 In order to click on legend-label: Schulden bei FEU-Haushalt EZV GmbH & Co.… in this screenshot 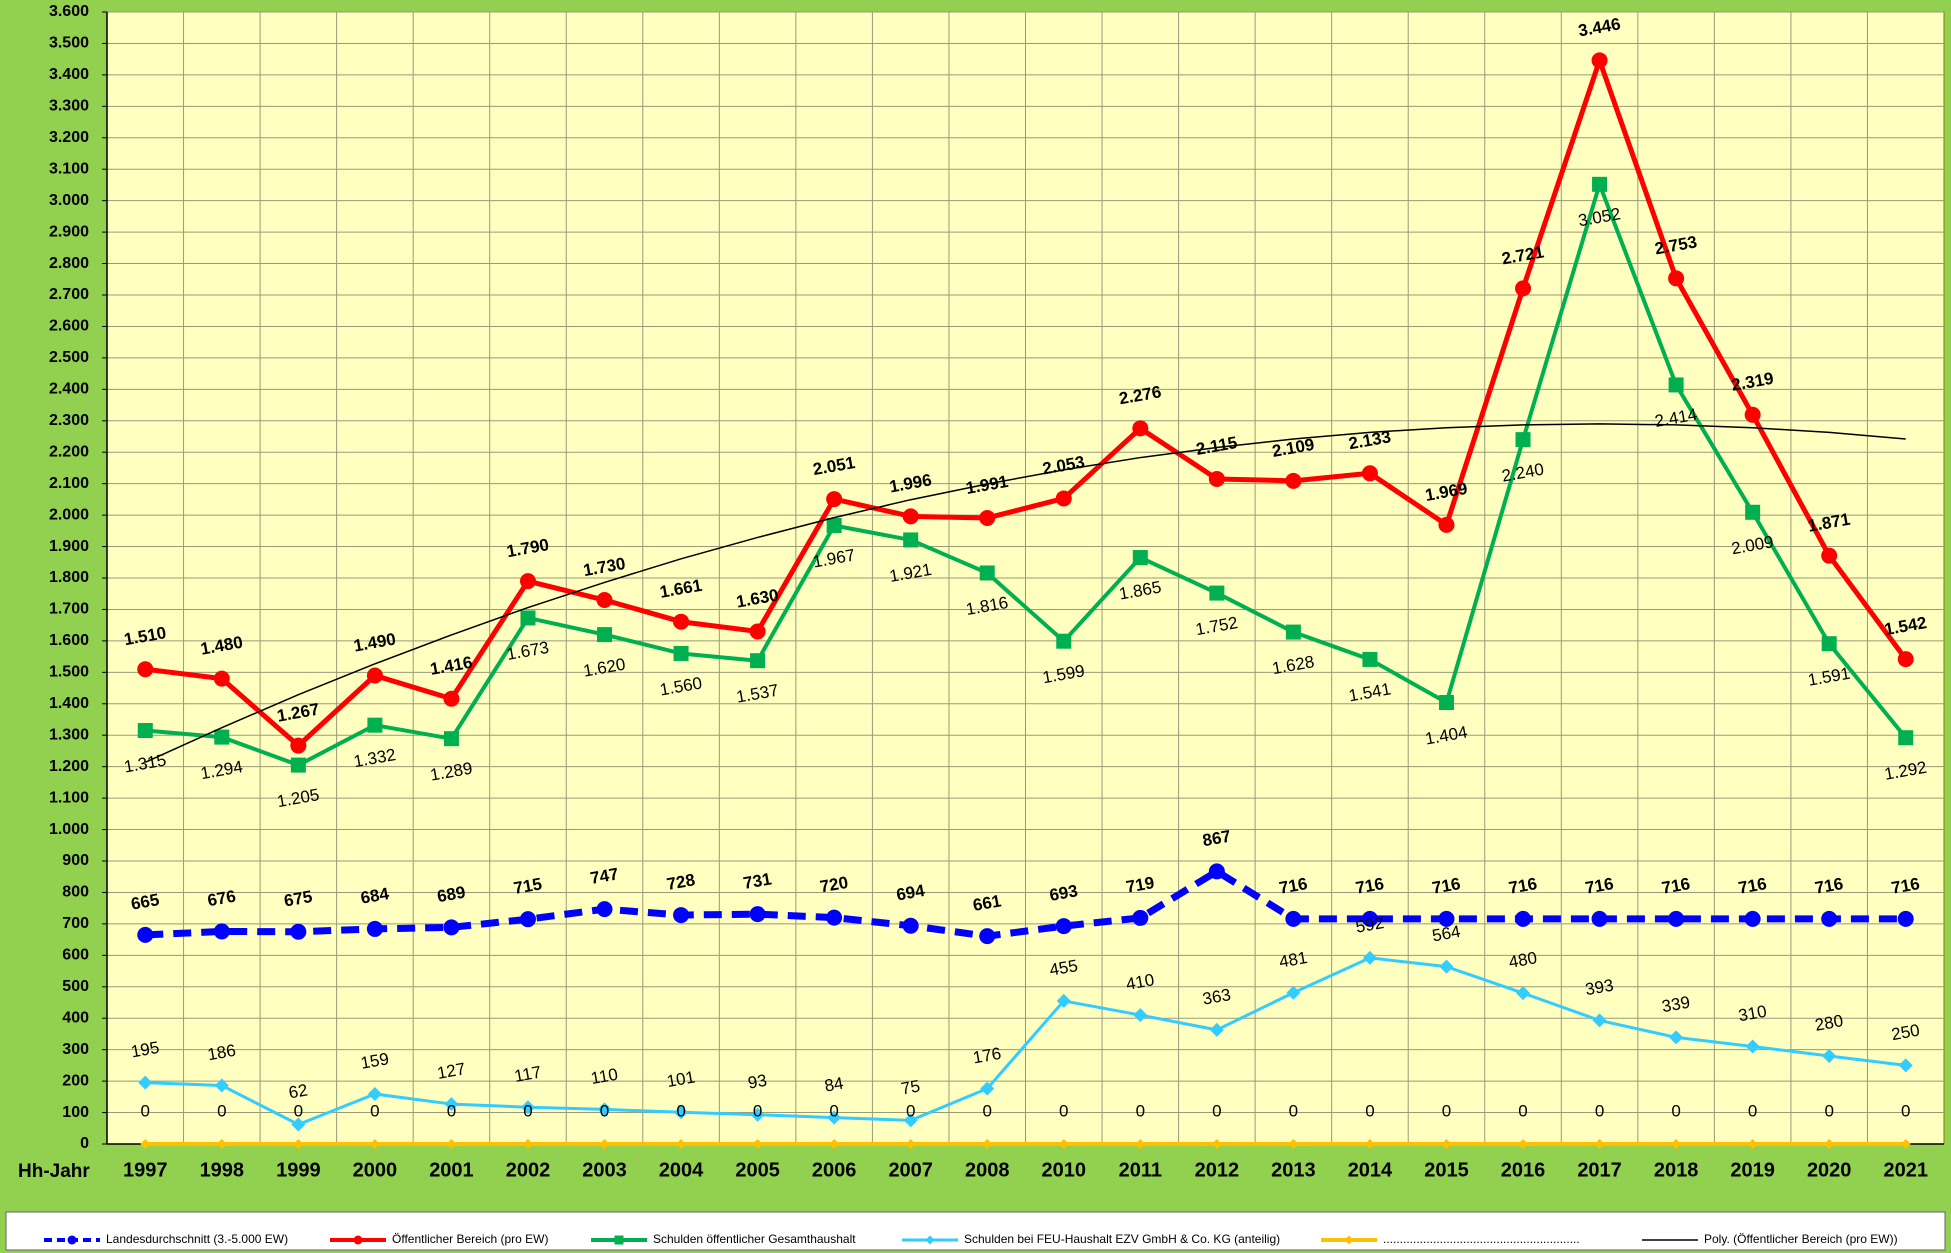, I will do `click(1122, 1239)`.